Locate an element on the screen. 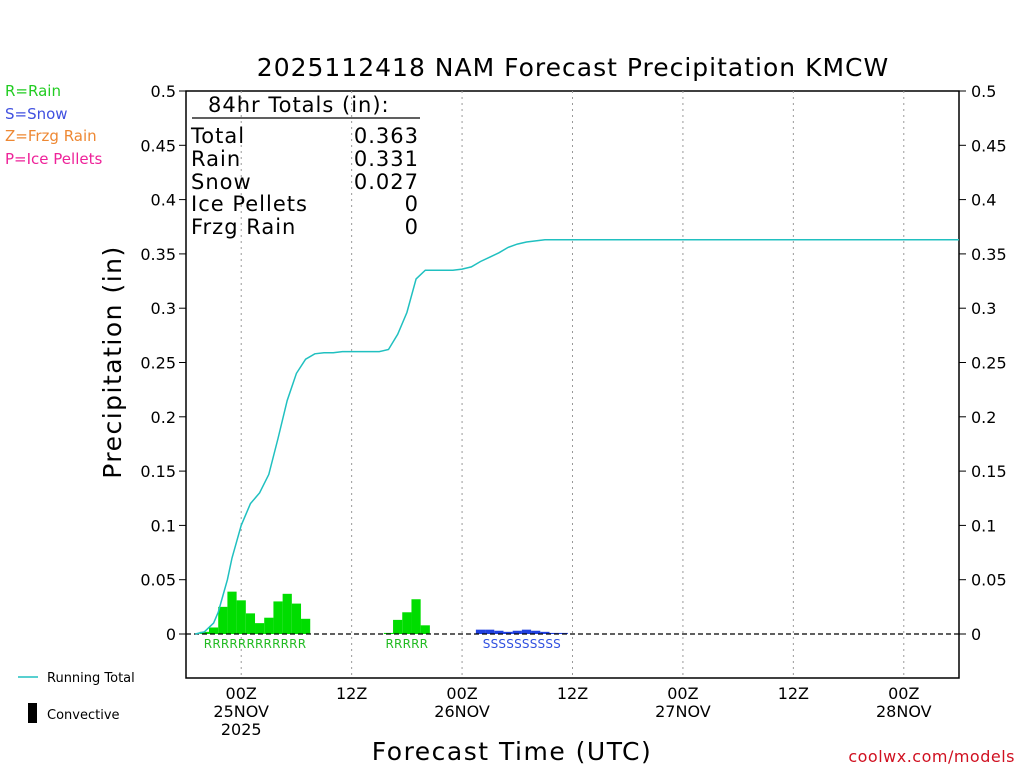 Image resolution: width=1024 pixels, height=768 pixels. y-tick-label-left: 0 is located at coordinates (171, 634).